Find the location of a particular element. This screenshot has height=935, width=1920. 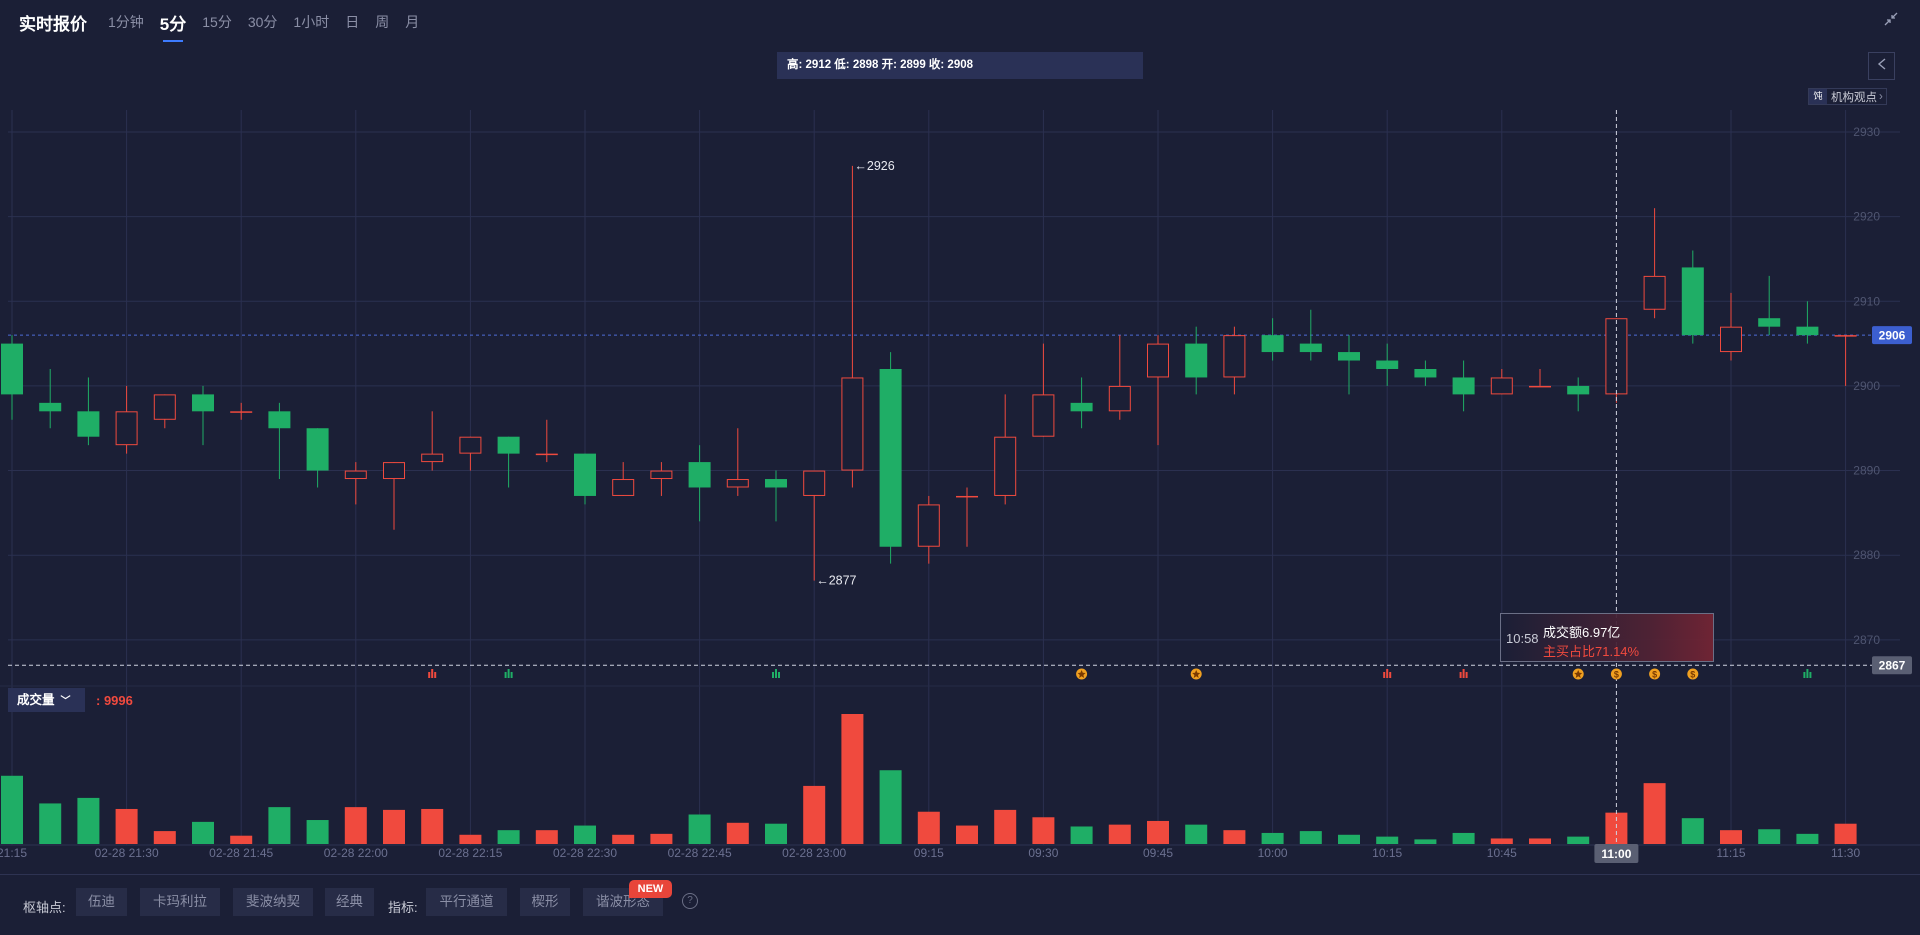

chevron-down-icon: ﹀ is located at coordinates (65, 701).